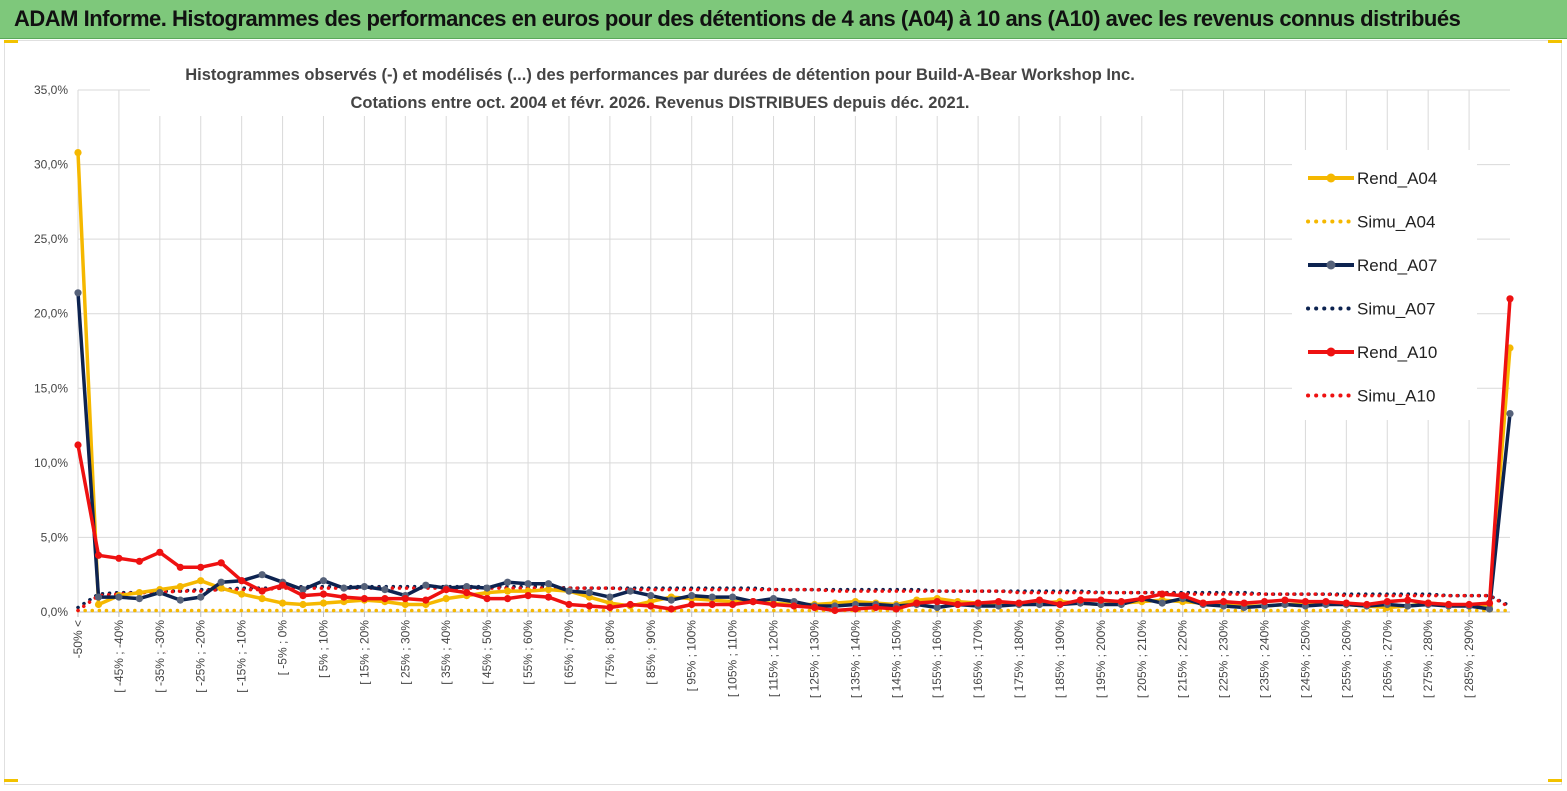  I want to click on x-tick-label: [ -45% ; -40%, so click(119, 656).